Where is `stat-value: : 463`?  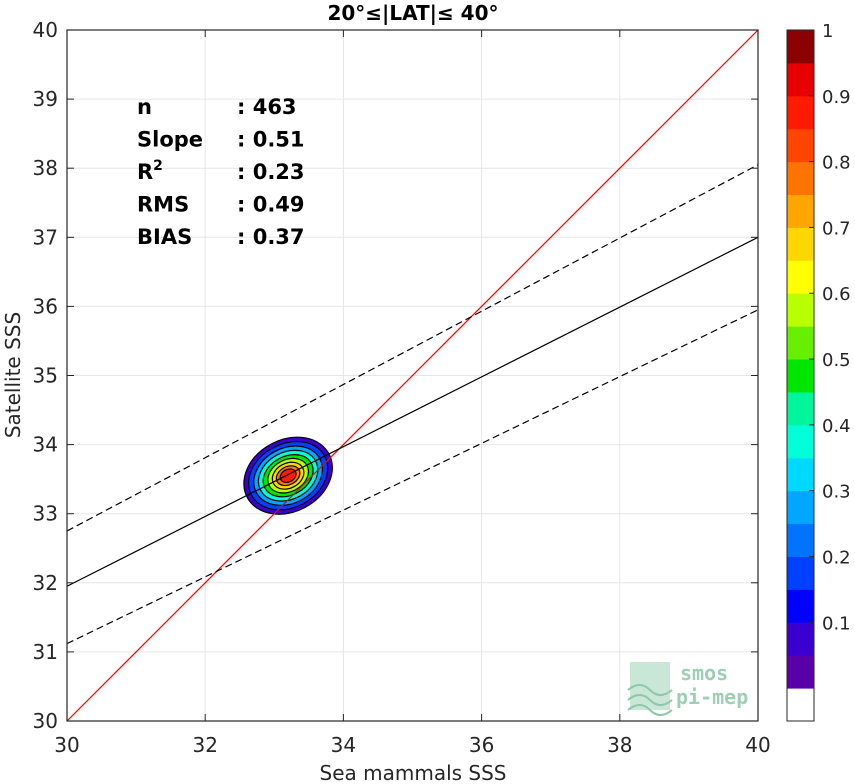 stat-value: : 463 is located at coordinates (267, 107).